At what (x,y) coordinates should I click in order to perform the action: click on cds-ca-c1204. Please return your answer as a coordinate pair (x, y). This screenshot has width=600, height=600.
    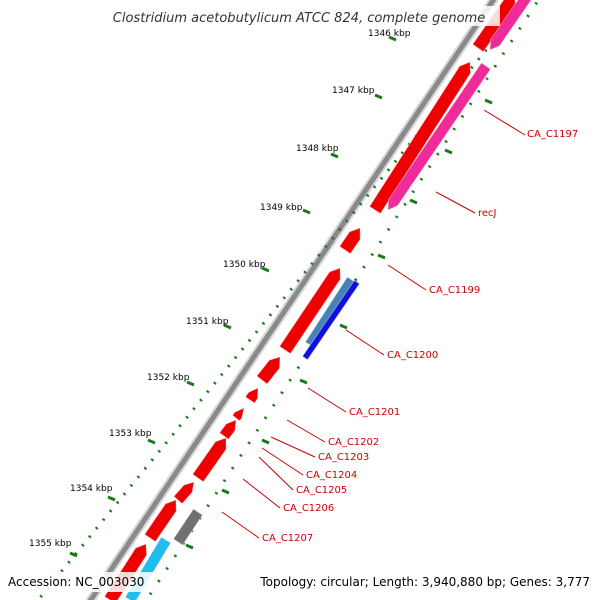
    Looking at the image, I should click on (209, 460).